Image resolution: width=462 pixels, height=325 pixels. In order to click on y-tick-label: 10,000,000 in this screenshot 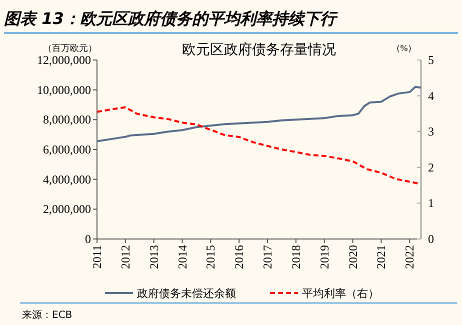, I will do `click(64, 89)`.